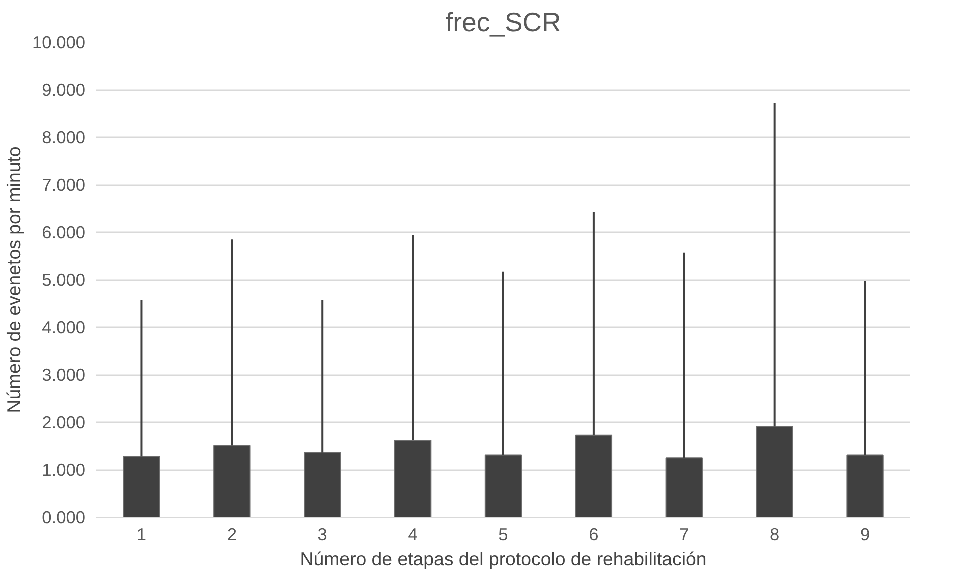 This screenshot has width=958, height=580. I want to click on y-tick-label: 8.000, so click(64, 138).